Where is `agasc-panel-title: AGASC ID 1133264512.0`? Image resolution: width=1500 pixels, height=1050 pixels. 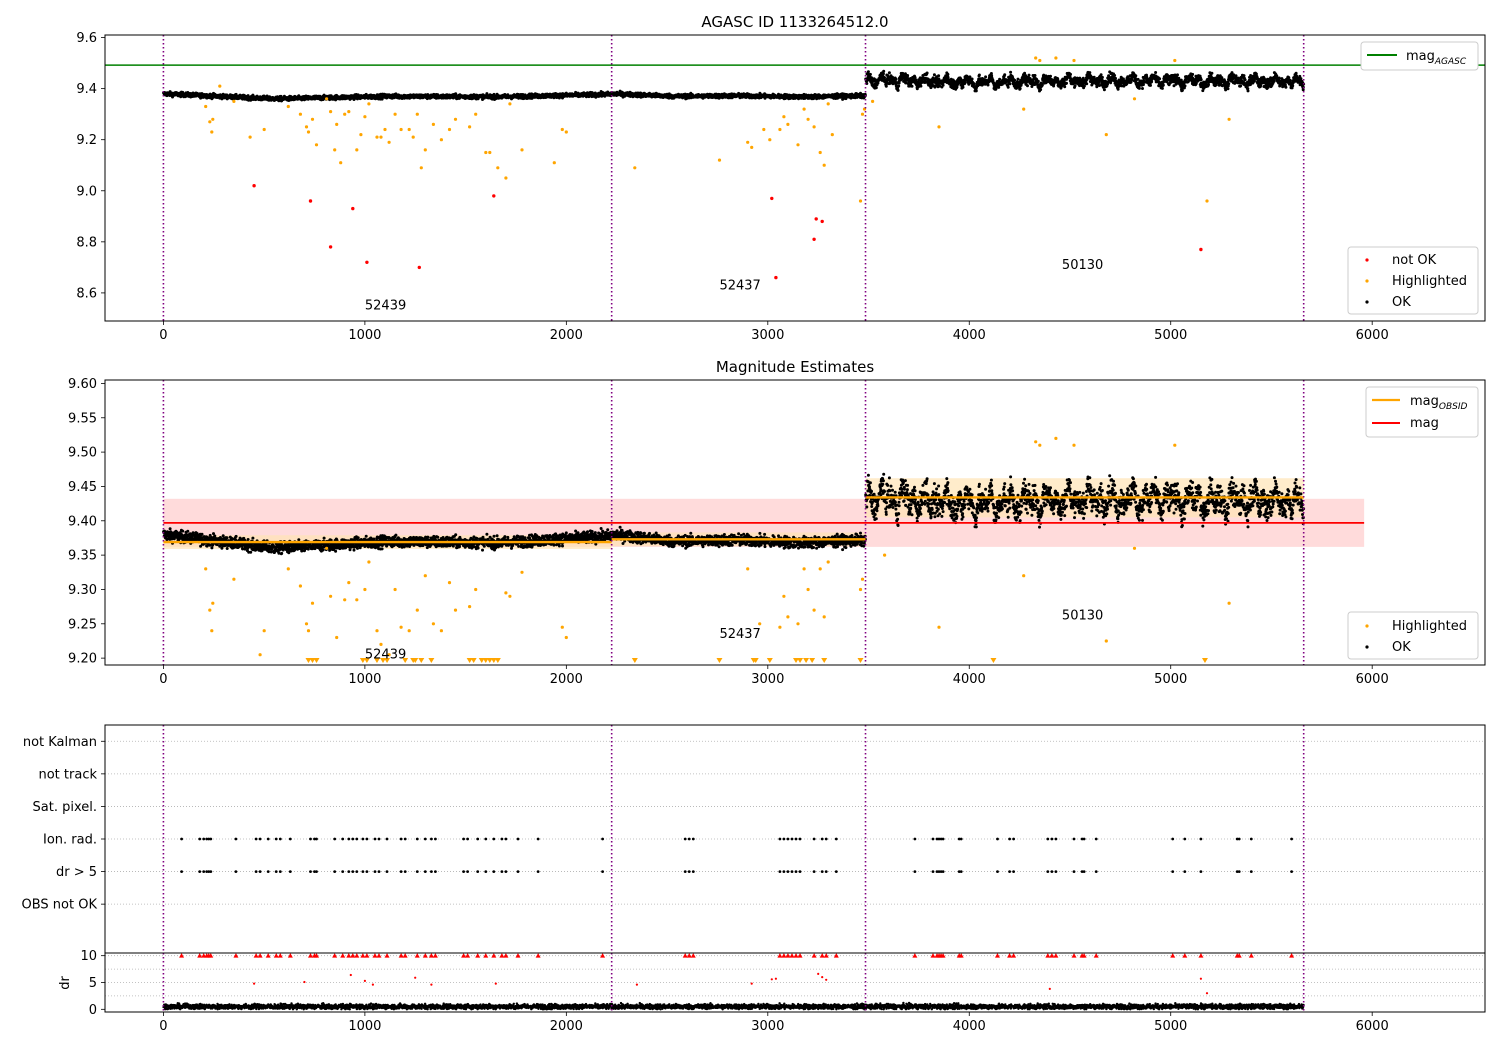 agasc-panel-title: AGASC ID 1133264512.0 is located at coordinates (794, 22).